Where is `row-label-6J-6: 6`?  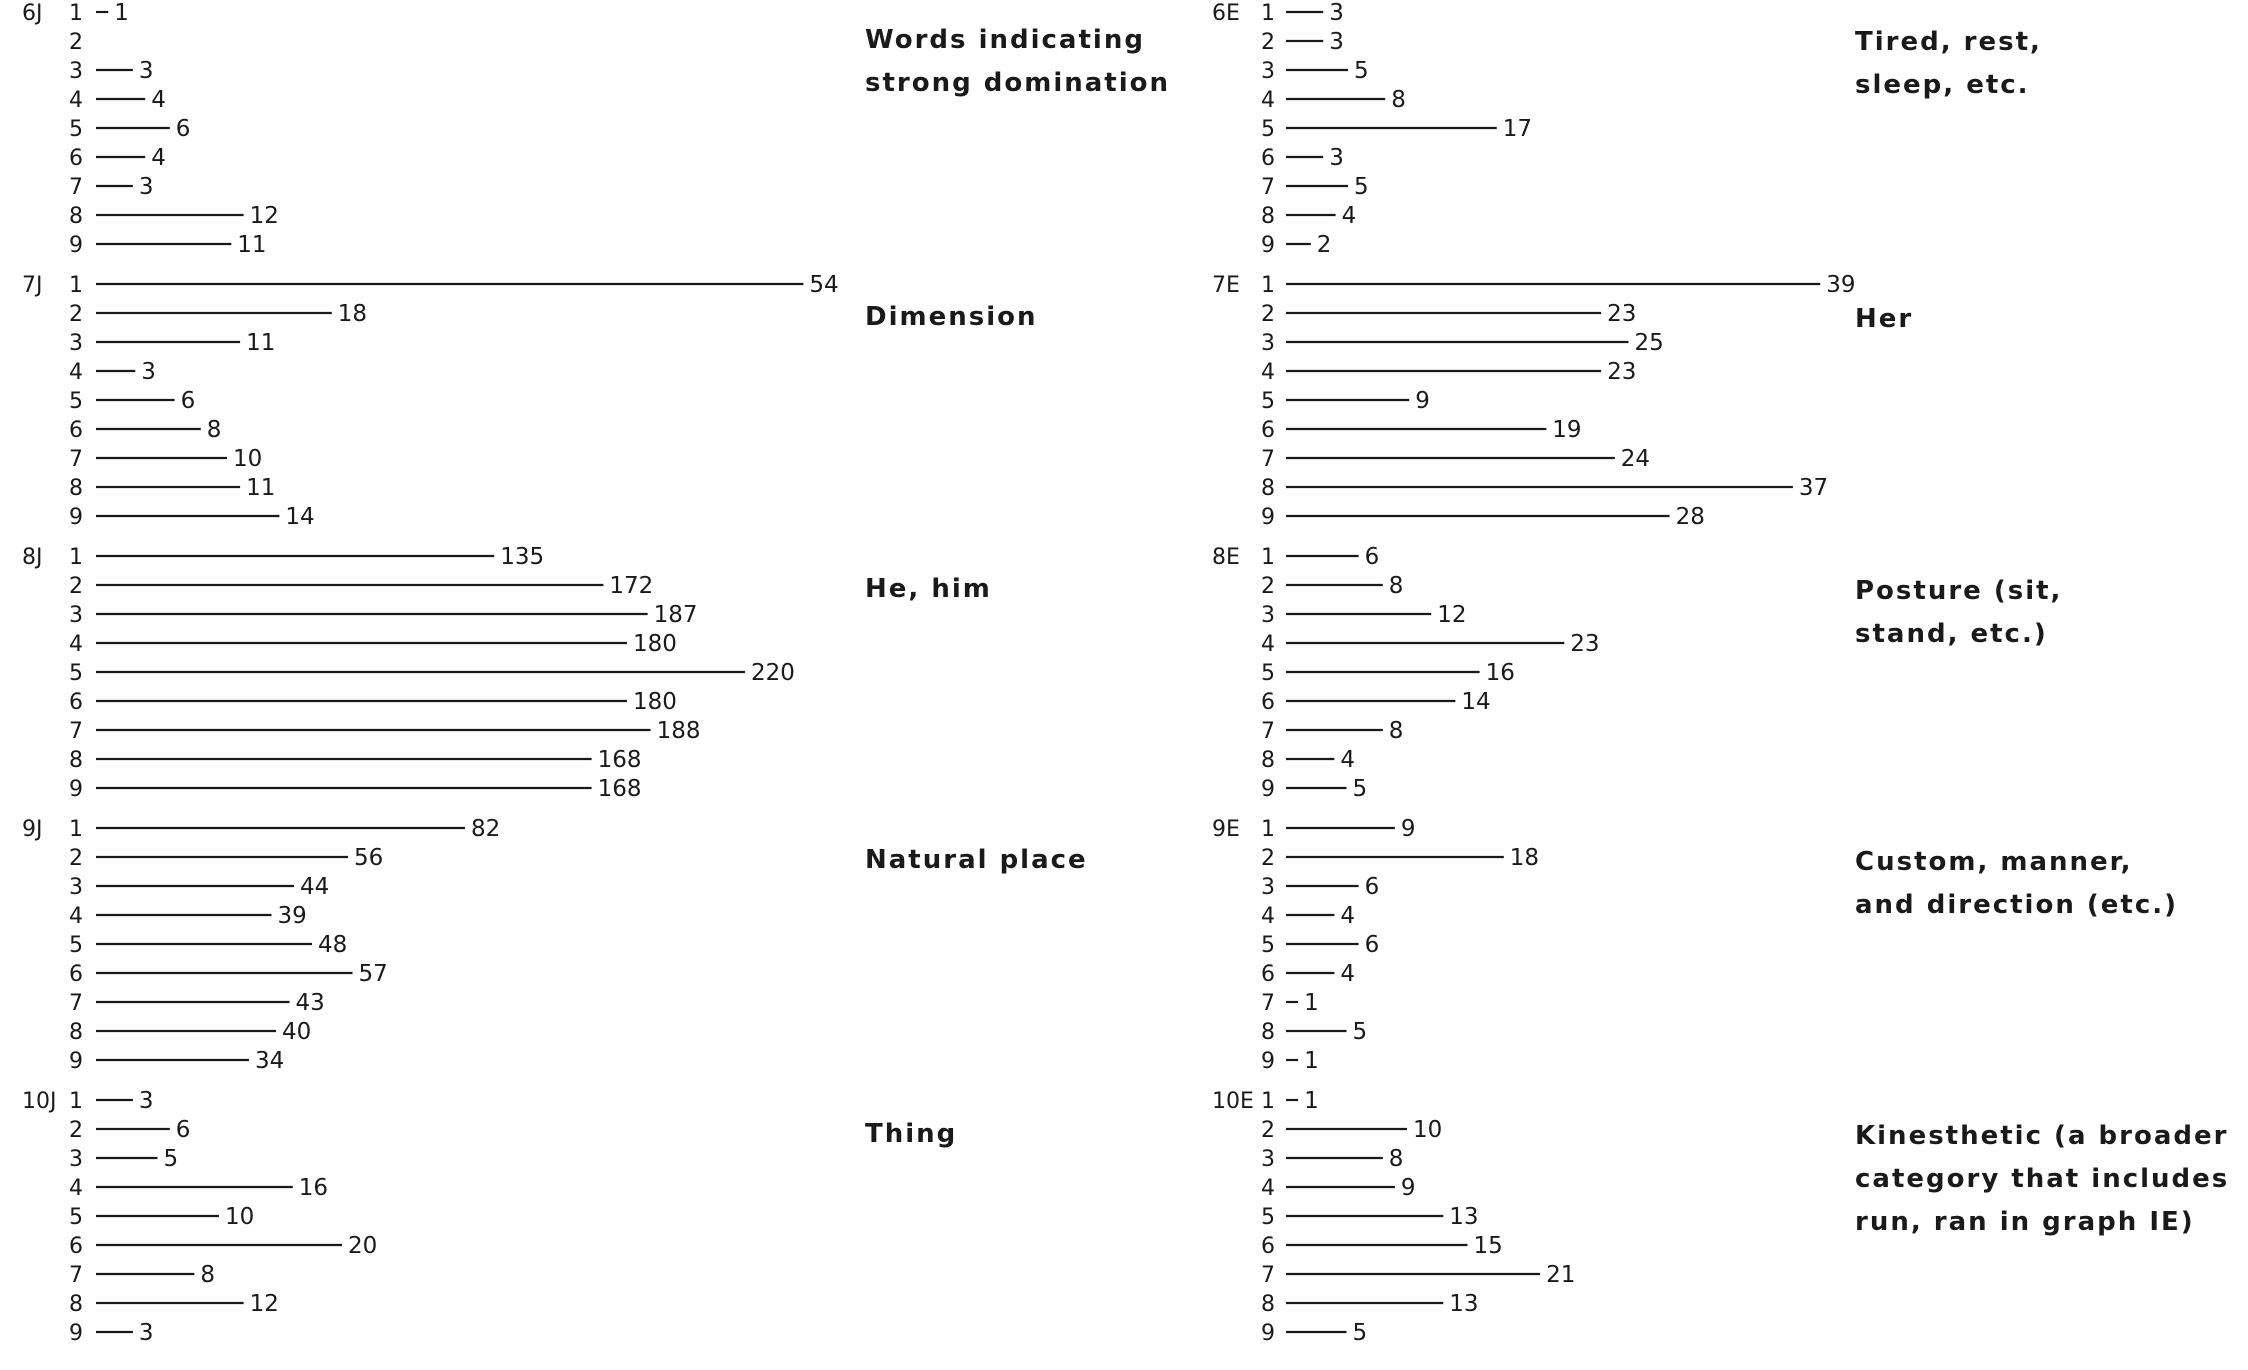 row-label-6J-6: 6 is located at coordinates (76, 158).